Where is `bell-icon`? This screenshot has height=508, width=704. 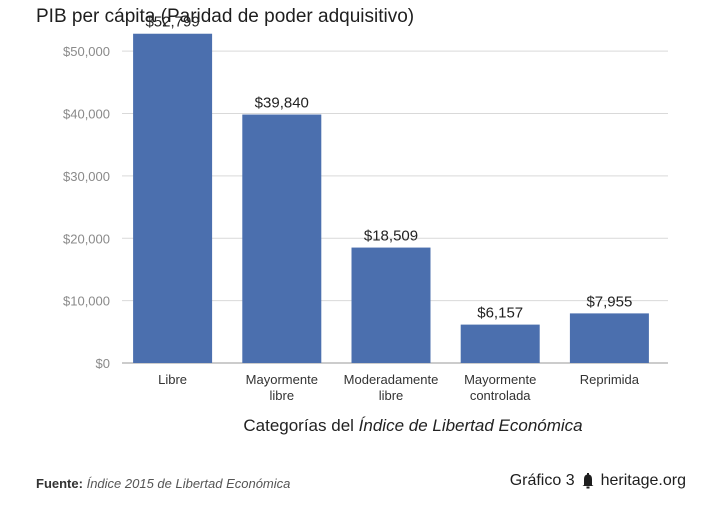
bell-icon is located at coordinates (588, 481).